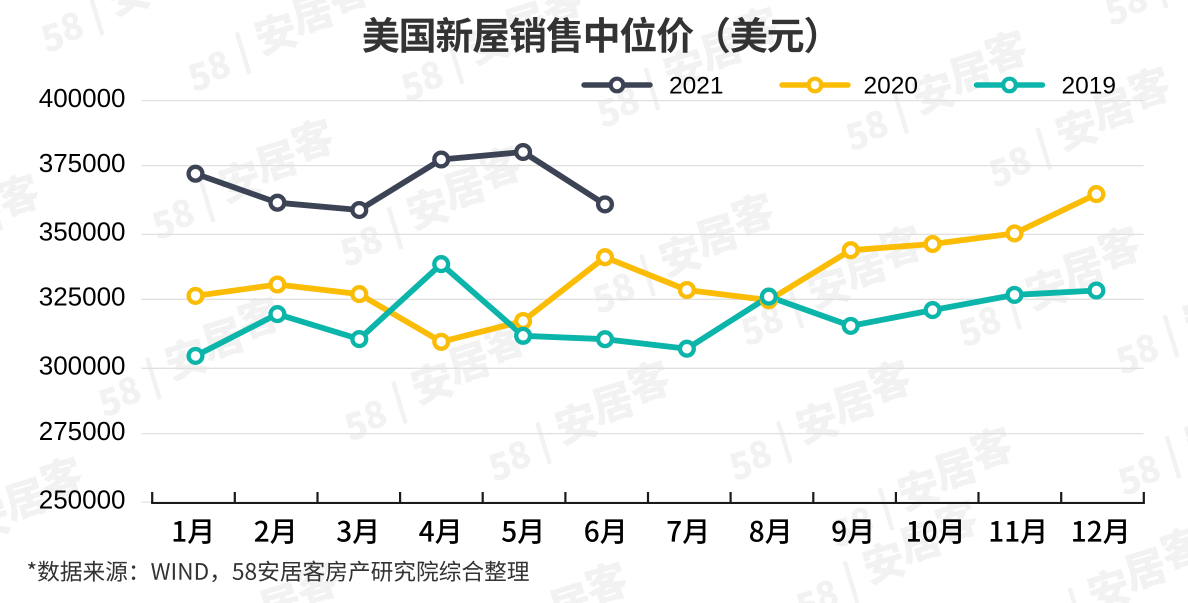  Describe the element at coordinates (696, 86) in the screenshot. I see `svg-text: 2021` at that location.